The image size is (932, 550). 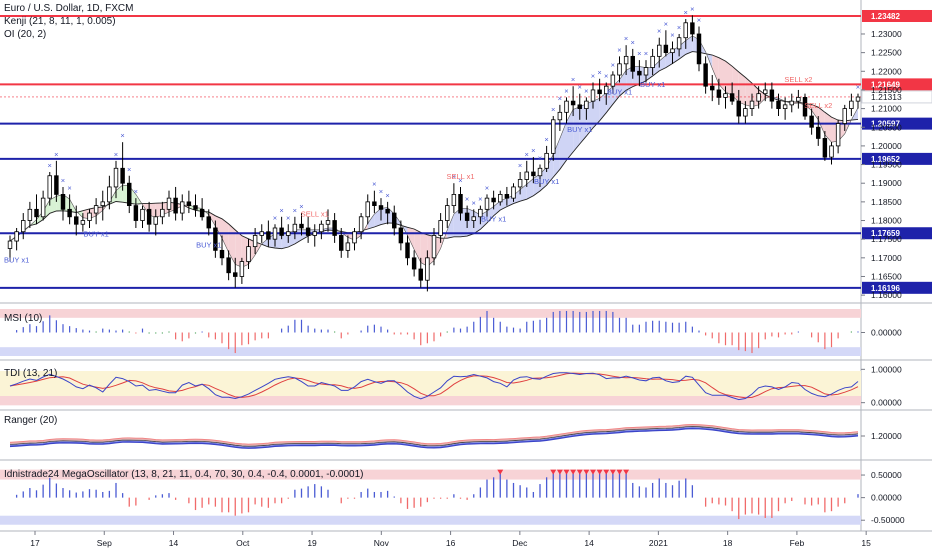 What do you see at coordinates (886, 239) in the screenshot?
I see `price-tick-label: 1.17500` at bounding box center [886, 239].